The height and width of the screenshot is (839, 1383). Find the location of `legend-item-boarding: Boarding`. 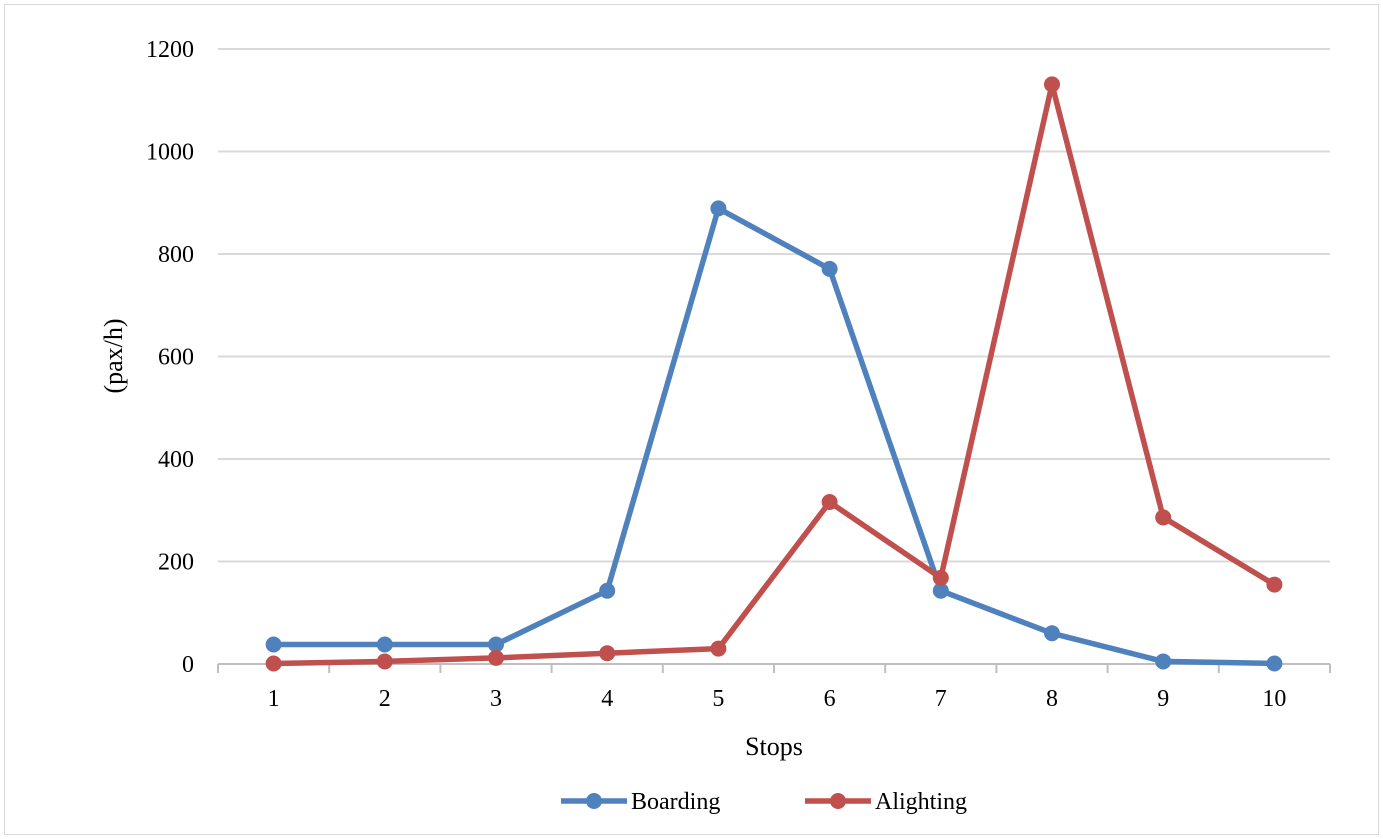

legend-item-boarding: Boarding is located at coordinates (640, 802).